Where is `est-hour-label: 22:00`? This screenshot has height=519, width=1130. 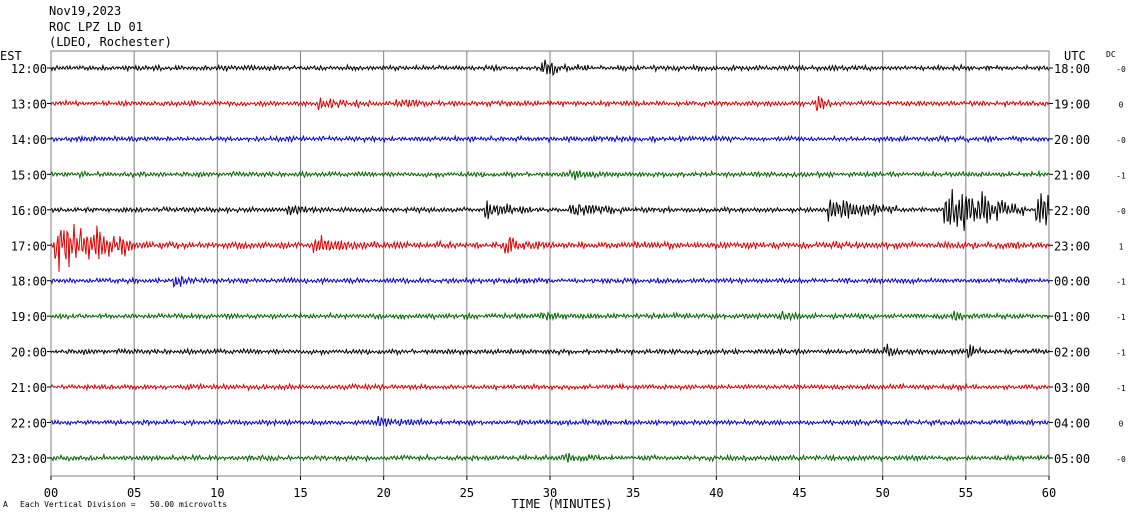
est-hour-label: 22:00 is located at coordinates (29, 424).